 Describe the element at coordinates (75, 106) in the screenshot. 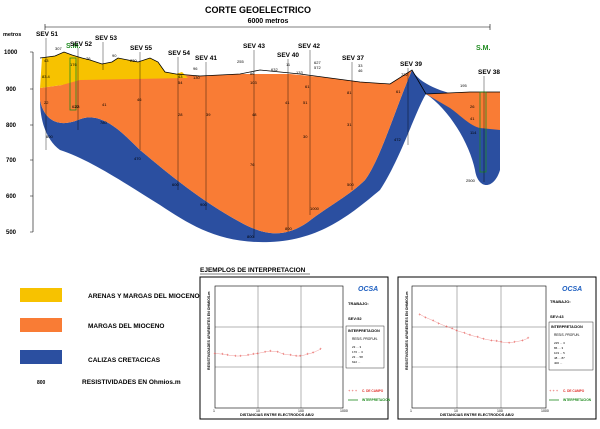

I see `res-value: 622` at that location.